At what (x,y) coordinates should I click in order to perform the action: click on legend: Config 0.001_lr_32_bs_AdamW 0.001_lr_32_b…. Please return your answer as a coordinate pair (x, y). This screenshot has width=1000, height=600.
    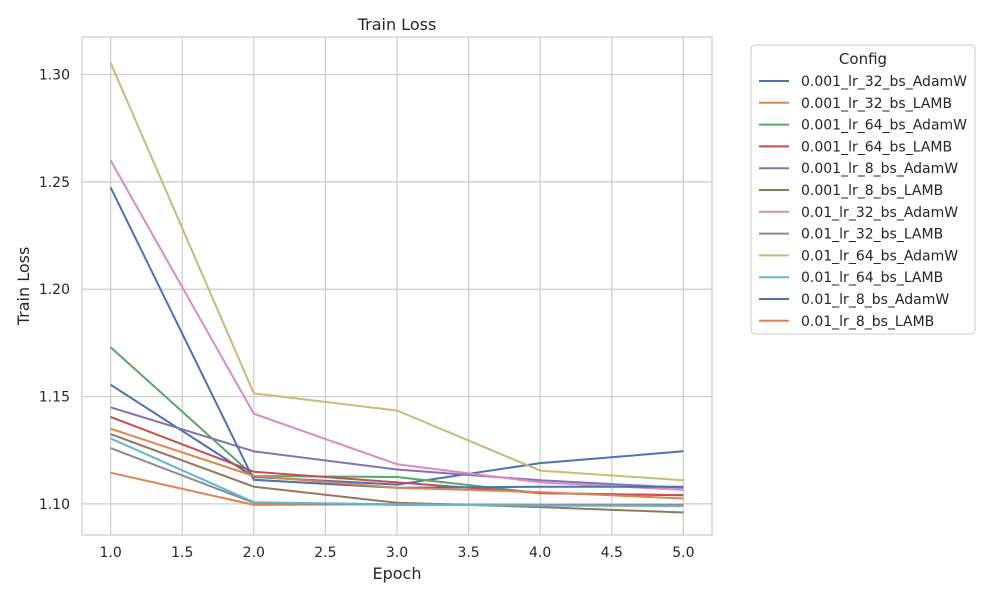
    Looking at the image, I should click on (863, 189).